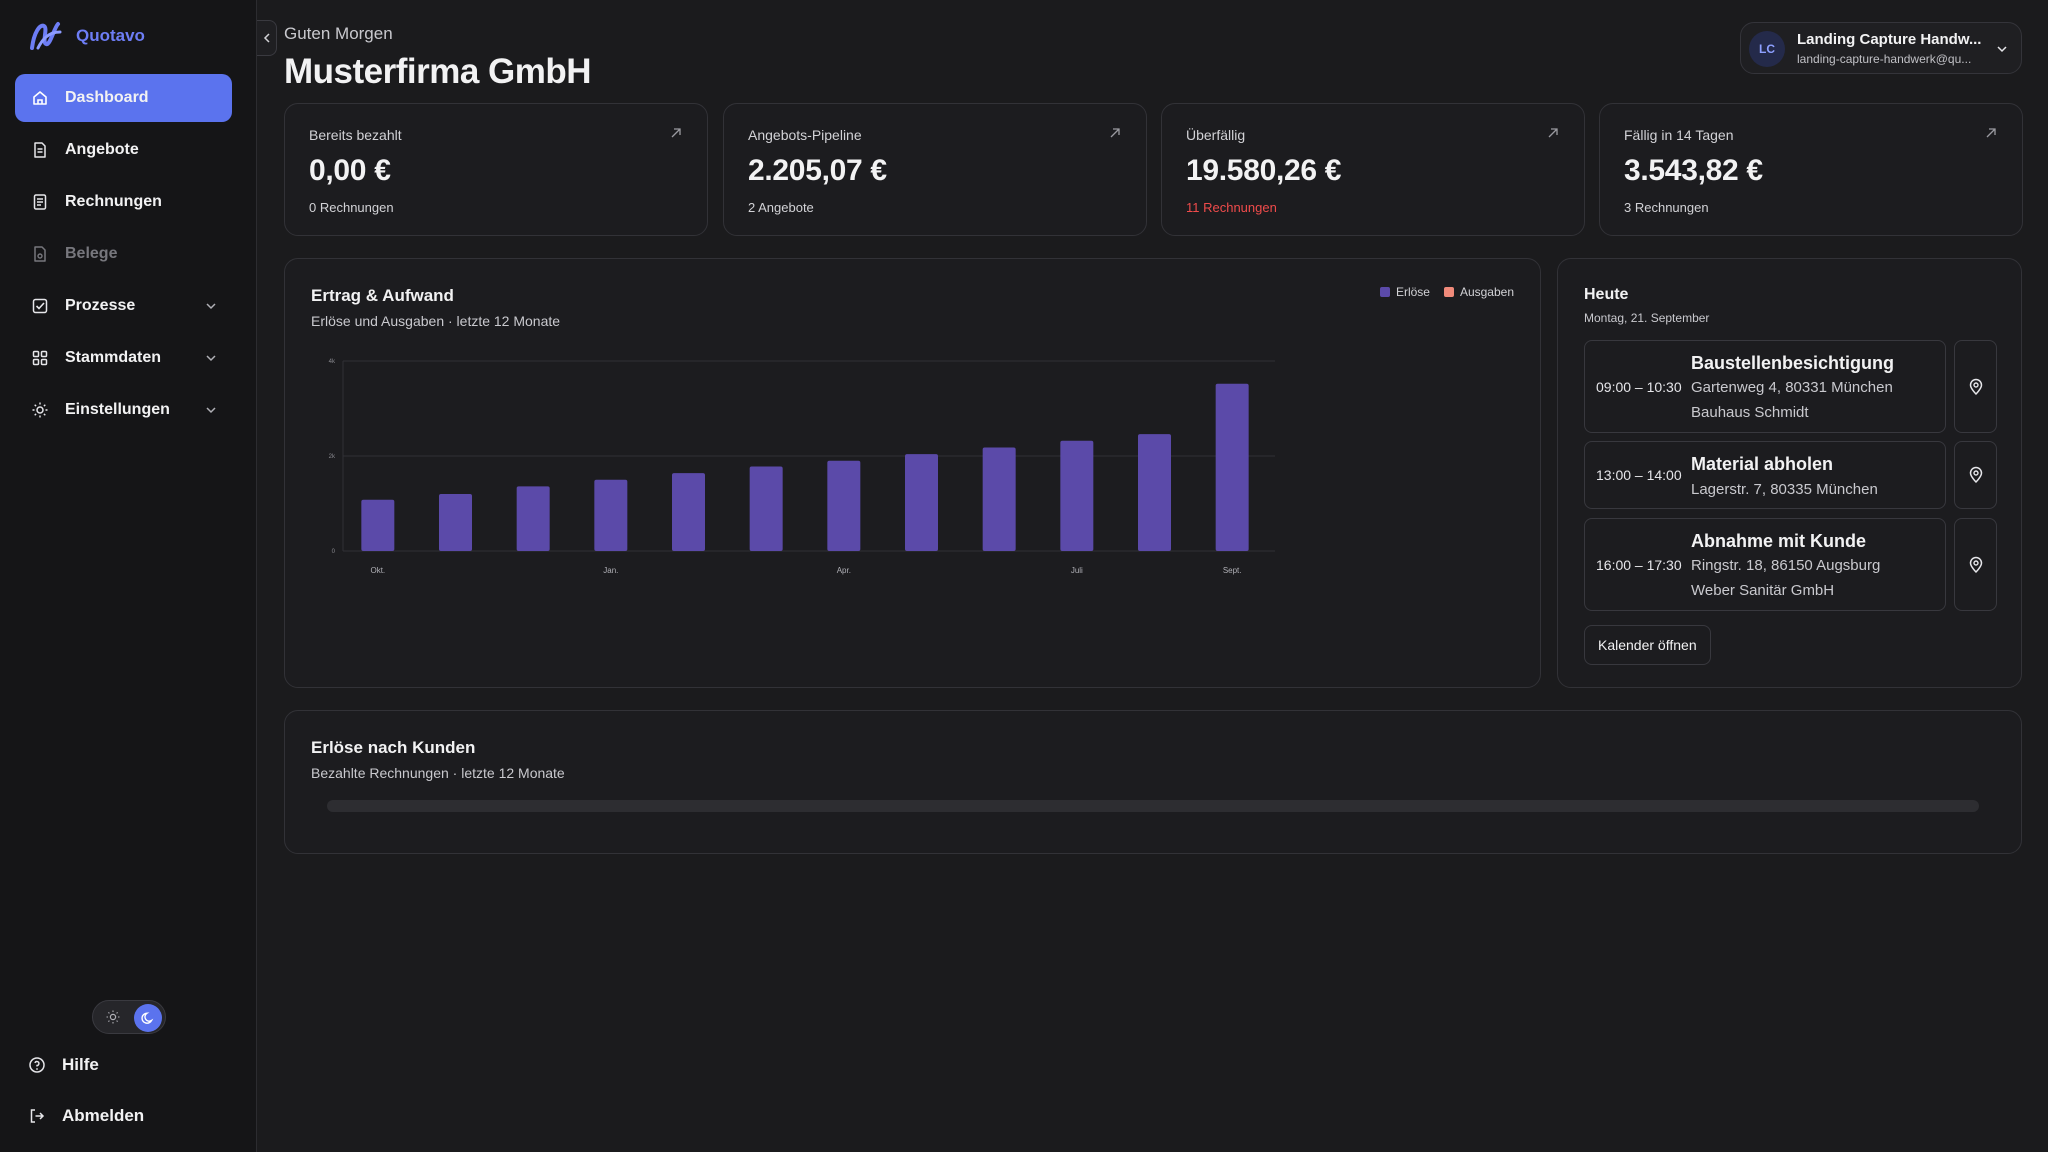 The width and height of the screenshot is (2048, 1152). I want to click on open-calendar-button: Kalender öffnen, so click(1647, 645).